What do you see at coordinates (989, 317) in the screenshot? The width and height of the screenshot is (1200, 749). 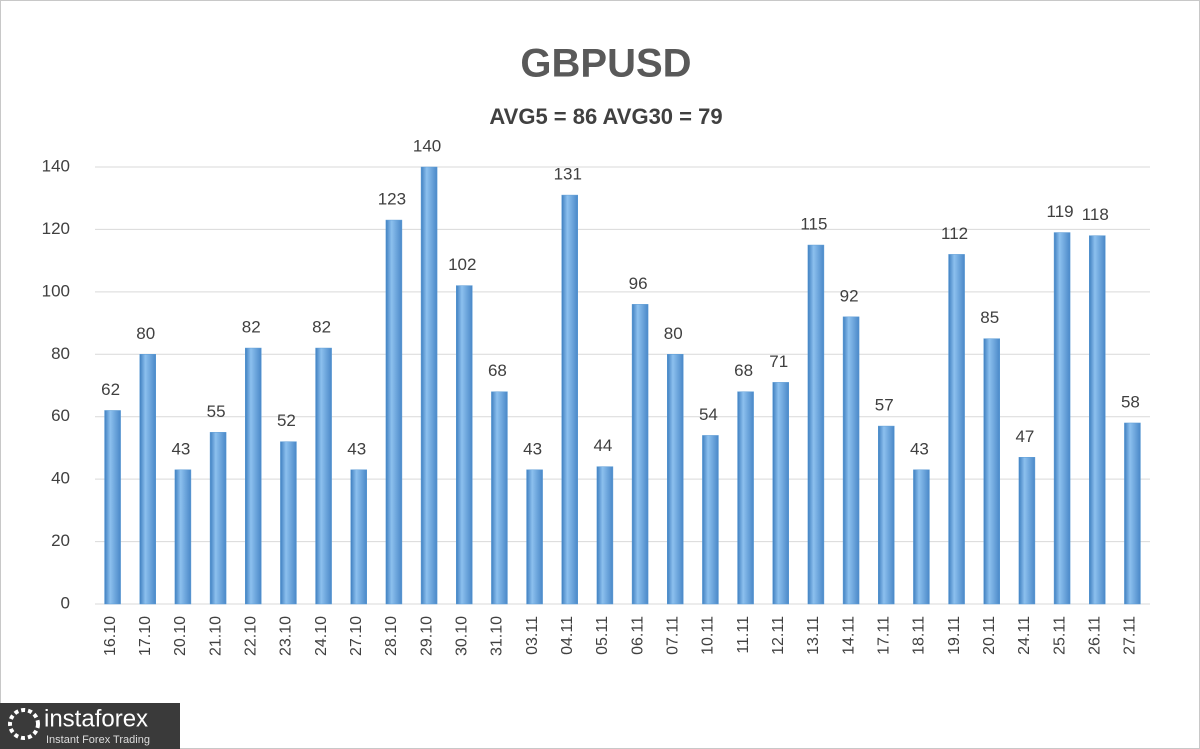 I see `data-label: 85` at bounding box center [989, 317].